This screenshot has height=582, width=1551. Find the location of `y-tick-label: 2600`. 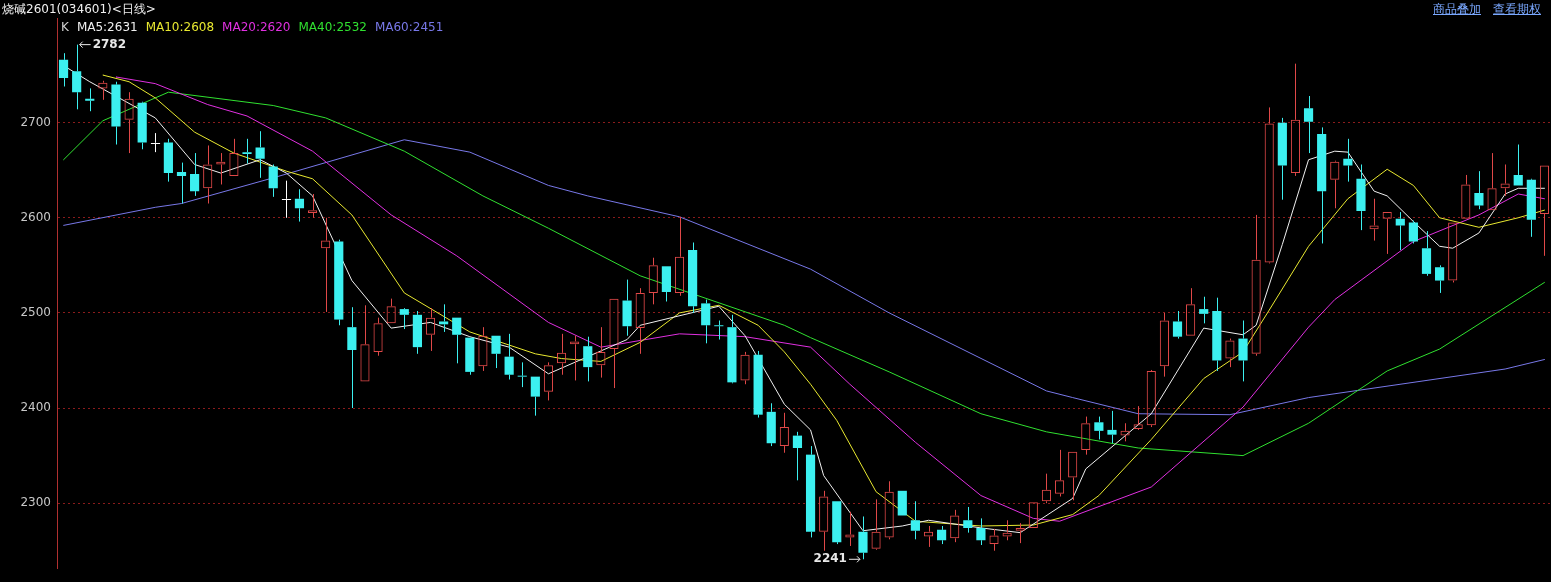

y-tick-label: 2600 is located at coordinates (35, 216).